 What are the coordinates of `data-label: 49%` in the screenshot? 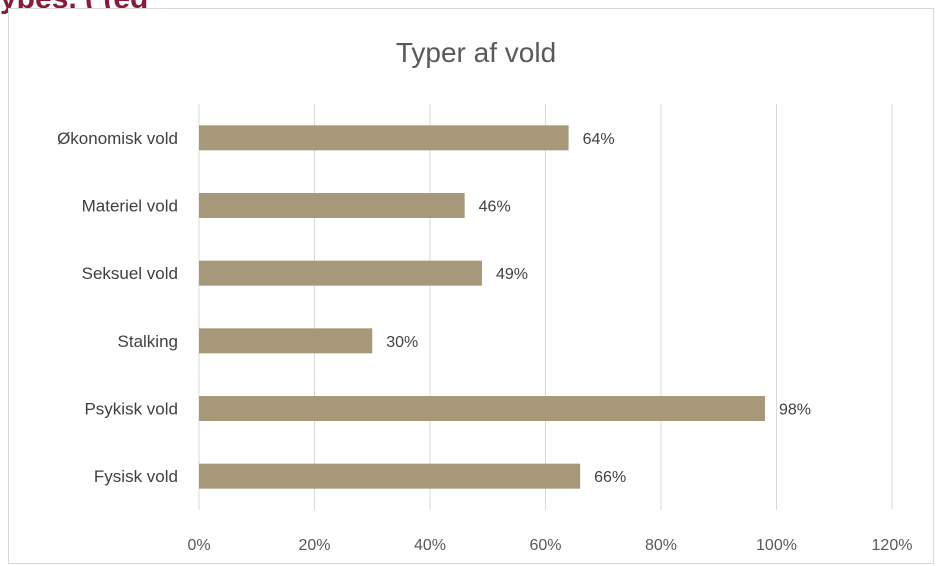 It's located at (512, 274).